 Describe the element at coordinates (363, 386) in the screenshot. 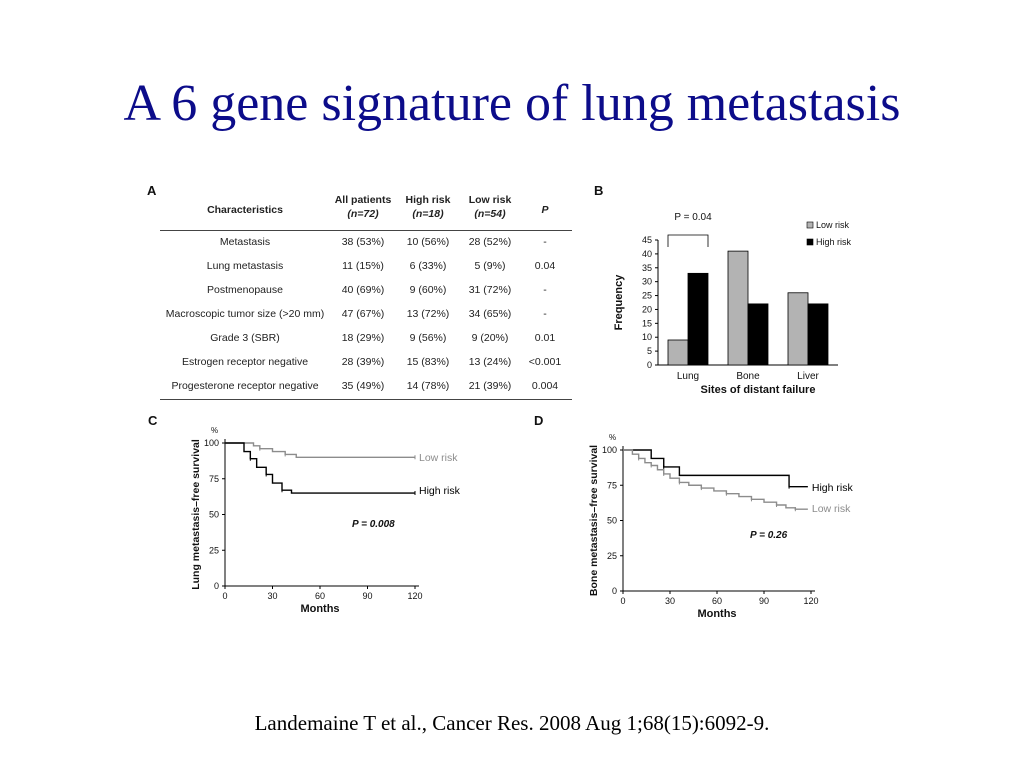

I see `table-cell-all: 35 (49%)` at that location.